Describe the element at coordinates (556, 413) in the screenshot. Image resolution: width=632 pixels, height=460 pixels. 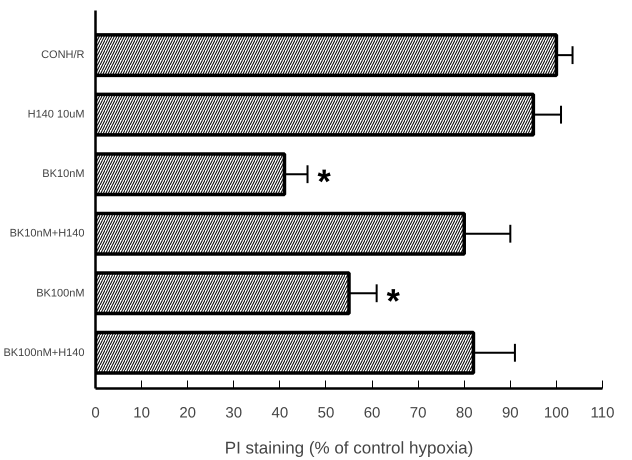
I see `x-tick-label: 100` at that location.